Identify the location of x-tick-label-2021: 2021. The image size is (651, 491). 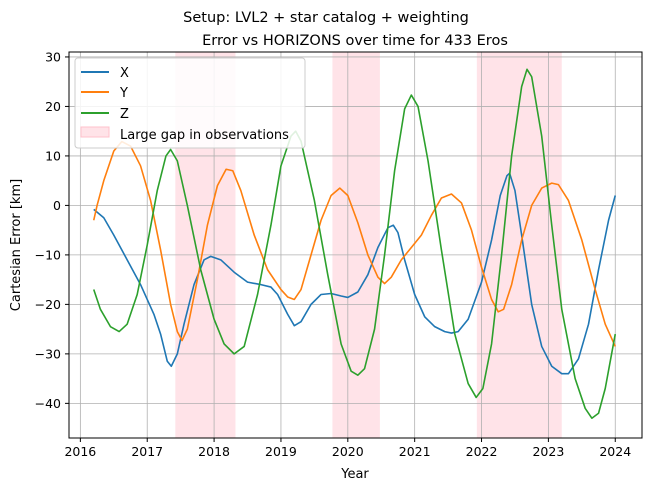
(415, 451).